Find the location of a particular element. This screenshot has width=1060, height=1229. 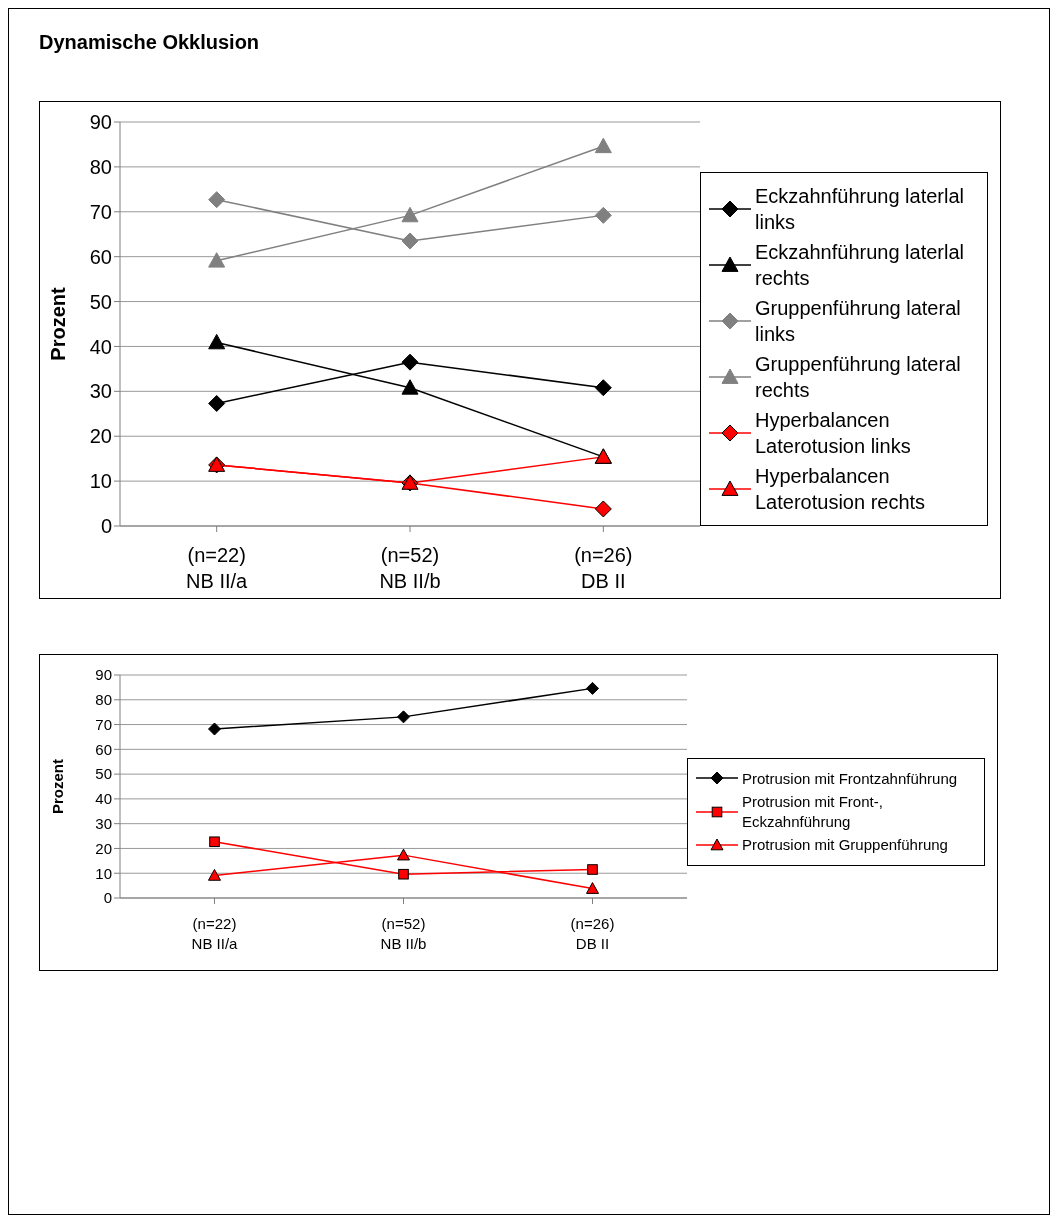

legend-label: Hyperbalancen Laterotusion links is located at coordinates (833, 433).